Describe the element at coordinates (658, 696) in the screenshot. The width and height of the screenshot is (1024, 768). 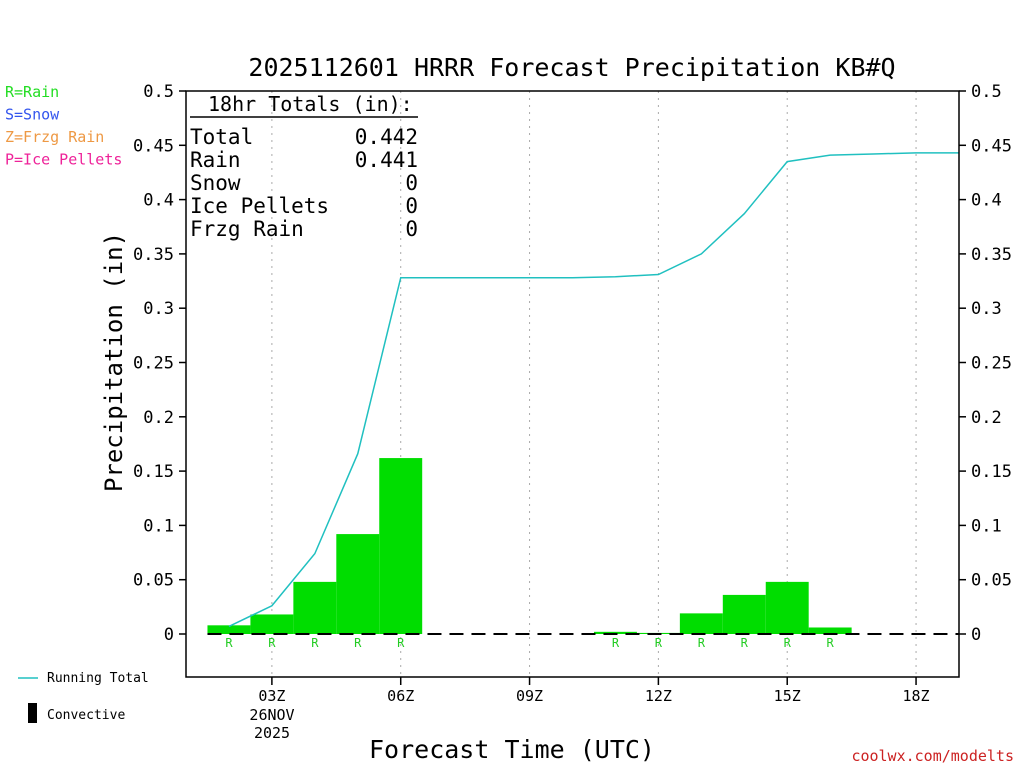
I see `x-tick-label: 12Z` at that location.